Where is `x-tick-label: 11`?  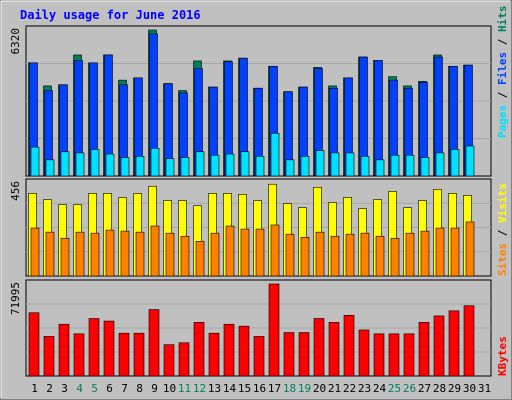 x-tick-label: 11 is located at coordinates (184, 388).